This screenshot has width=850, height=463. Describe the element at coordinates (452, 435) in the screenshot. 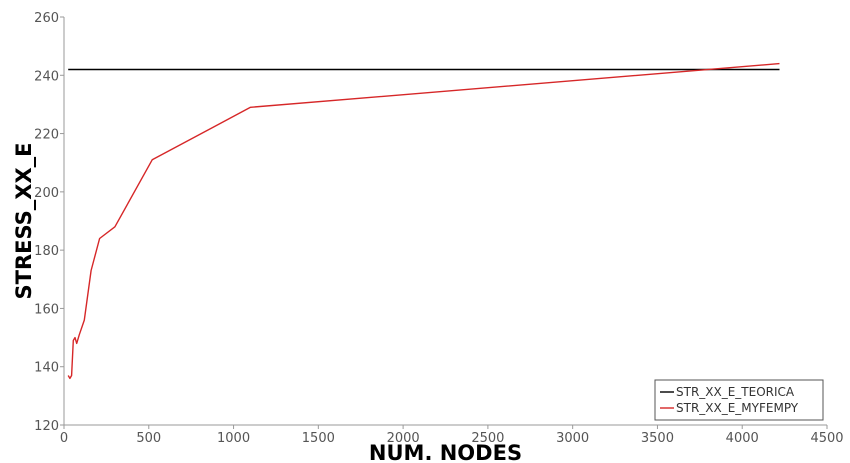

I see `x-ticks: 0 500 1000 1500 2000 2500 3000 3500 4000 4500` at that location.